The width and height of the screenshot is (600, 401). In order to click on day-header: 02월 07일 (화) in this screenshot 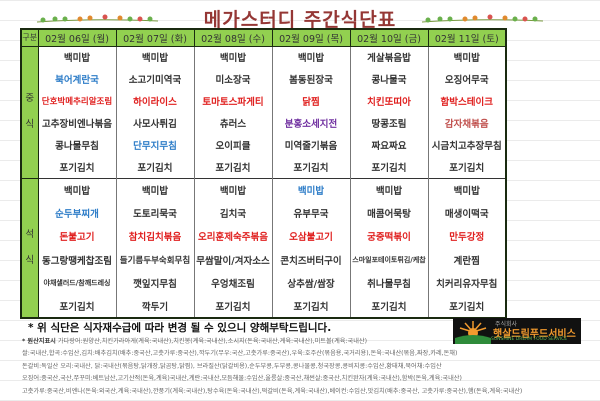, I will do `click(155, 37)`.